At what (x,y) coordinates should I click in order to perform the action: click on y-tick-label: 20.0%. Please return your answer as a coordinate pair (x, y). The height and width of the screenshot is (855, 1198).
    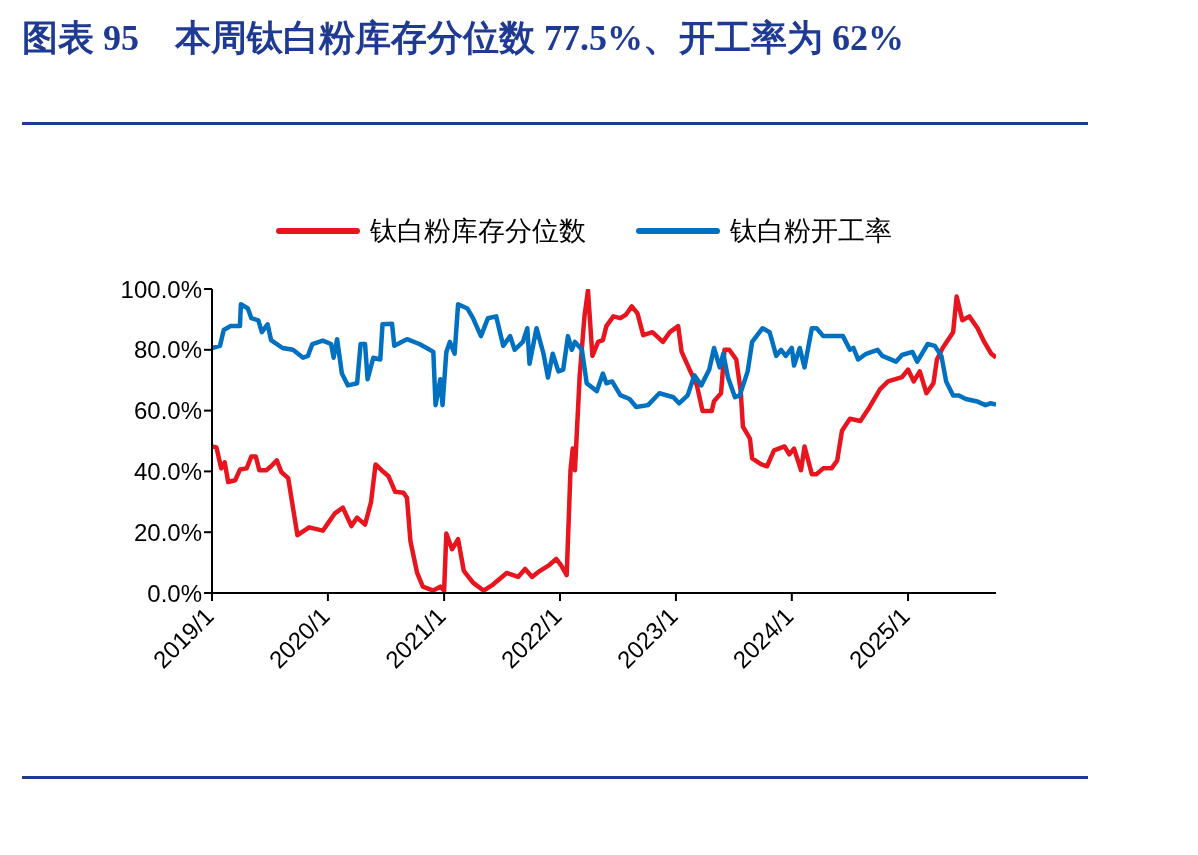
    Looking at the image, I should click on (167, 532).